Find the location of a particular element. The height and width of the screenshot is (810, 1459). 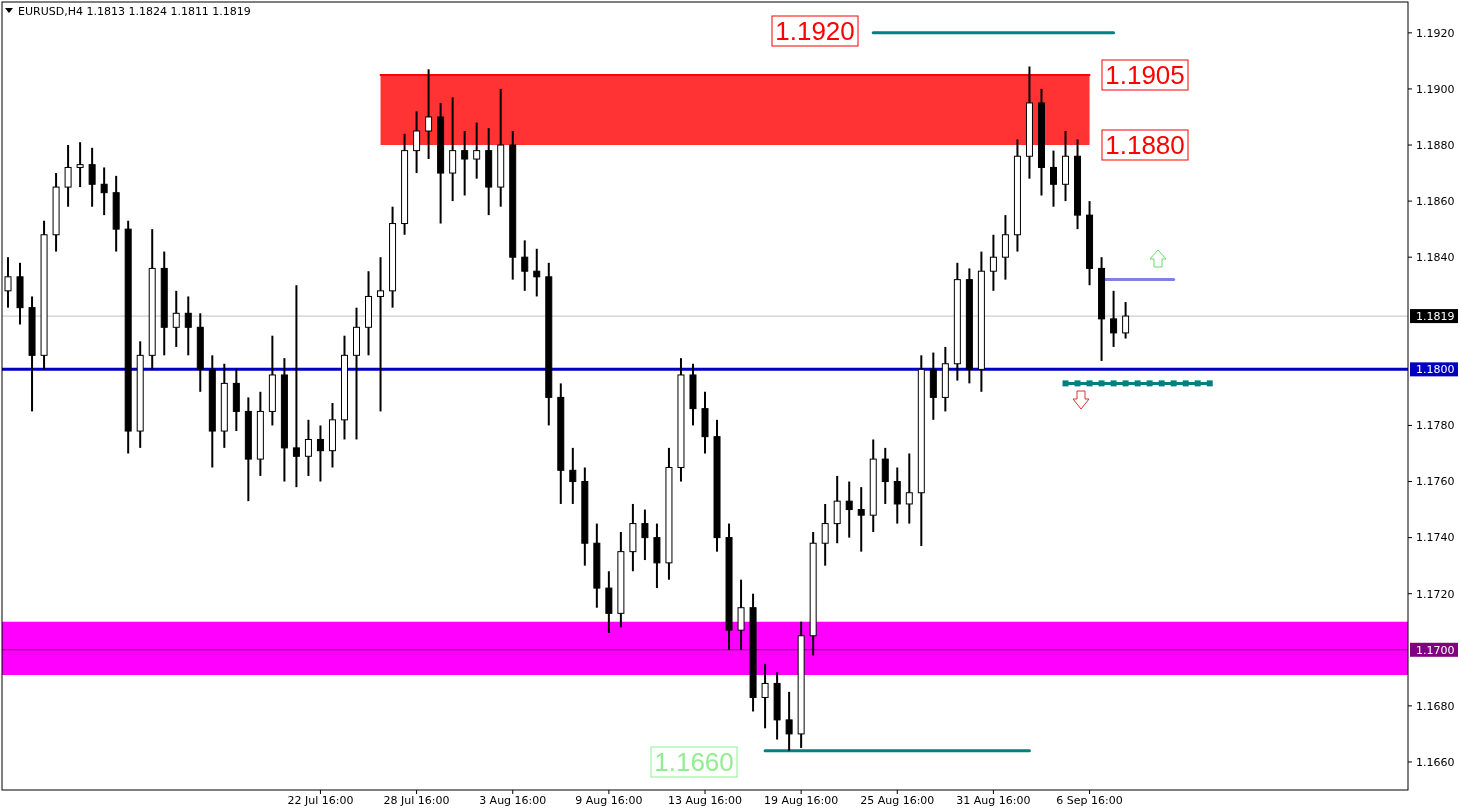

x-tick-label: 25 Aug 16:00 is located at coordinates (897, 800).